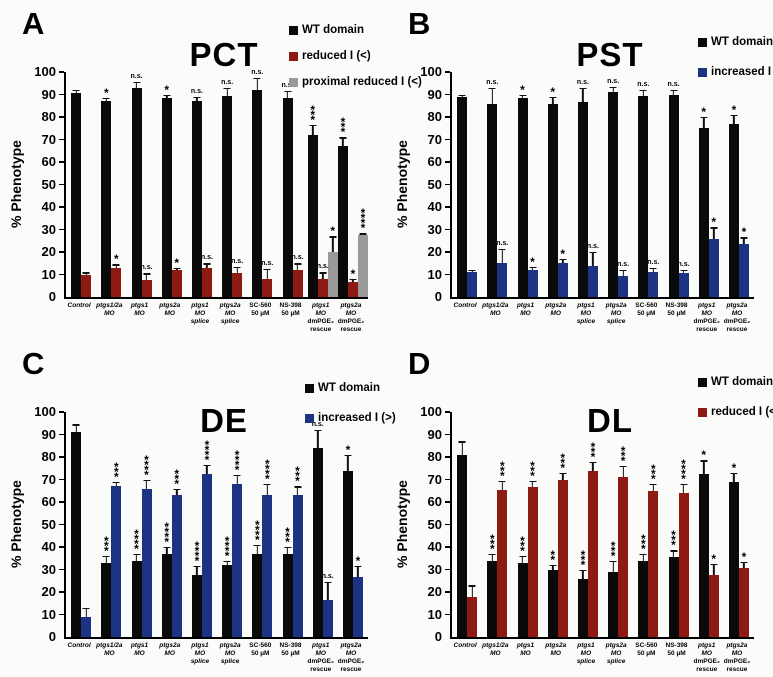  What do you see at coordinates (48, 434) in the screenshot?
I see `y-tick-label: 90` at bounding box center [48, 434].